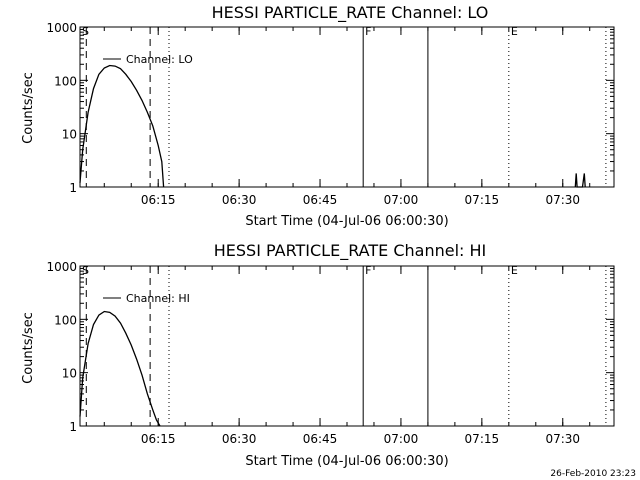  I want to click on legend: Channel: HI, so click(146, 298).